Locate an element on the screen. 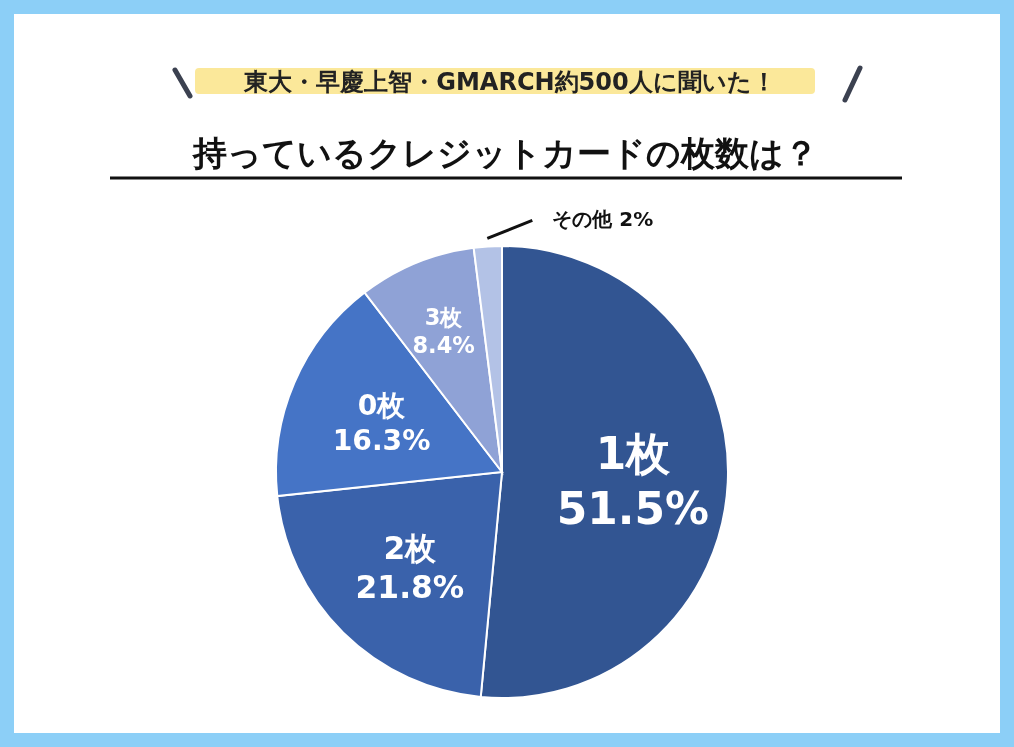 The width and height of the screenshot is (1014, 747). slice-label: その他 2% is located at coordinates (603, 219).